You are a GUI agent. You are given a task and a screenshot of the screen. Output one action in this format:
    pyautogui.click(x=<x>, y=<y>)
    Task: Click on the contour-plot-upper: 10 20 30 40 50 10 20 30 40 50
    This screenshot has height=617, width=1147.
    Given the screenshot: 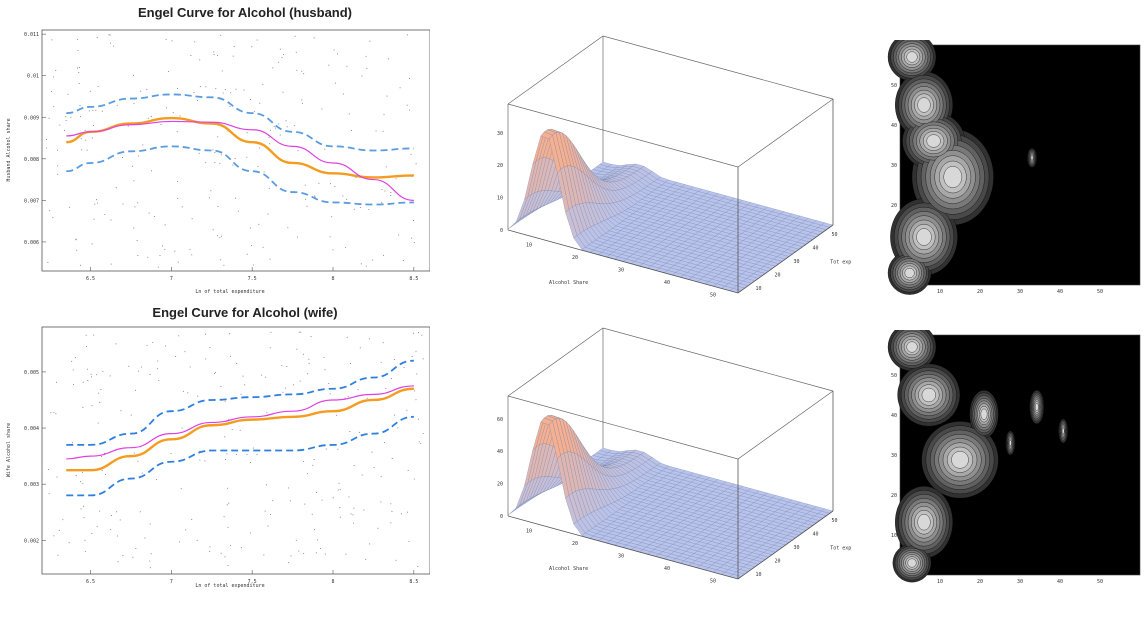 What is the action you would take?
    pyautogui.click(x=1011, y=171)
    